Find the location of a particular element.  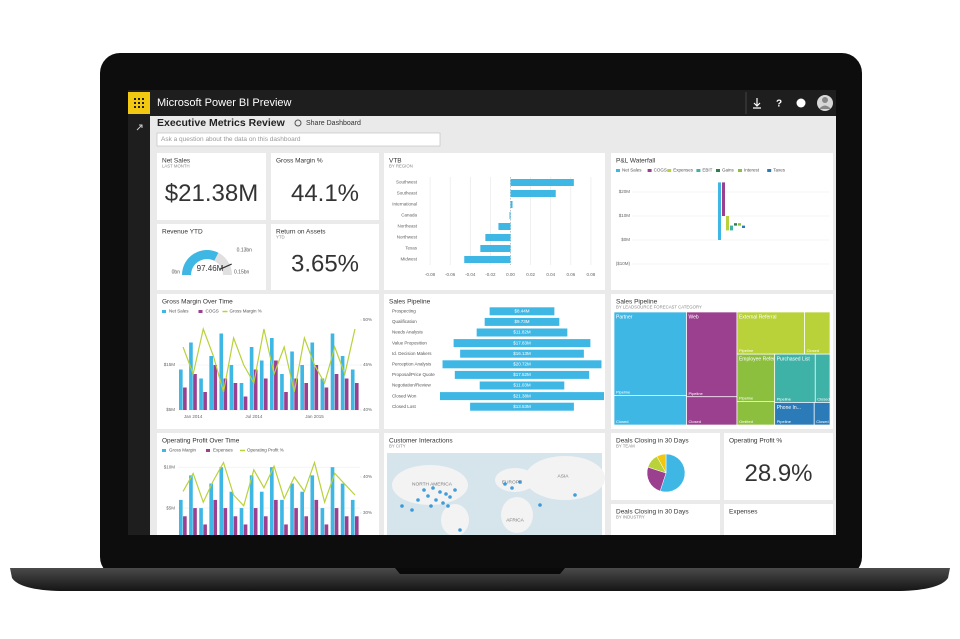

map-label: ASIA is located at coordinates (564, 476).